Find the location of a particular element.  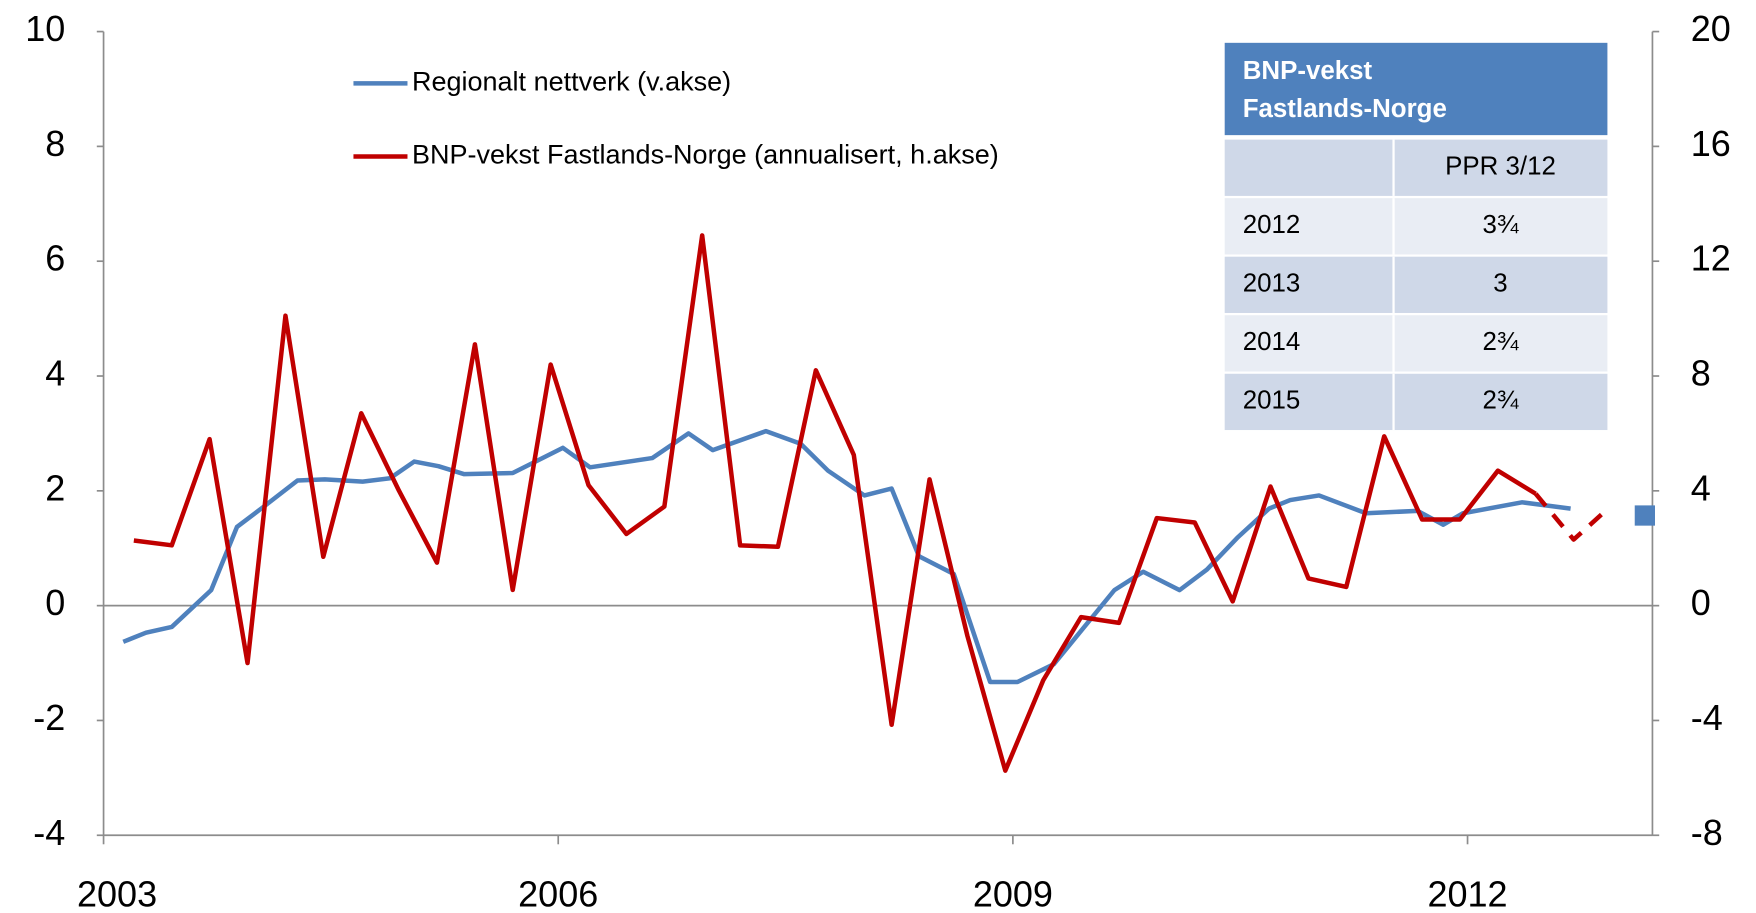

x-tick-label: 2003 is located at coordinates (117, 893).